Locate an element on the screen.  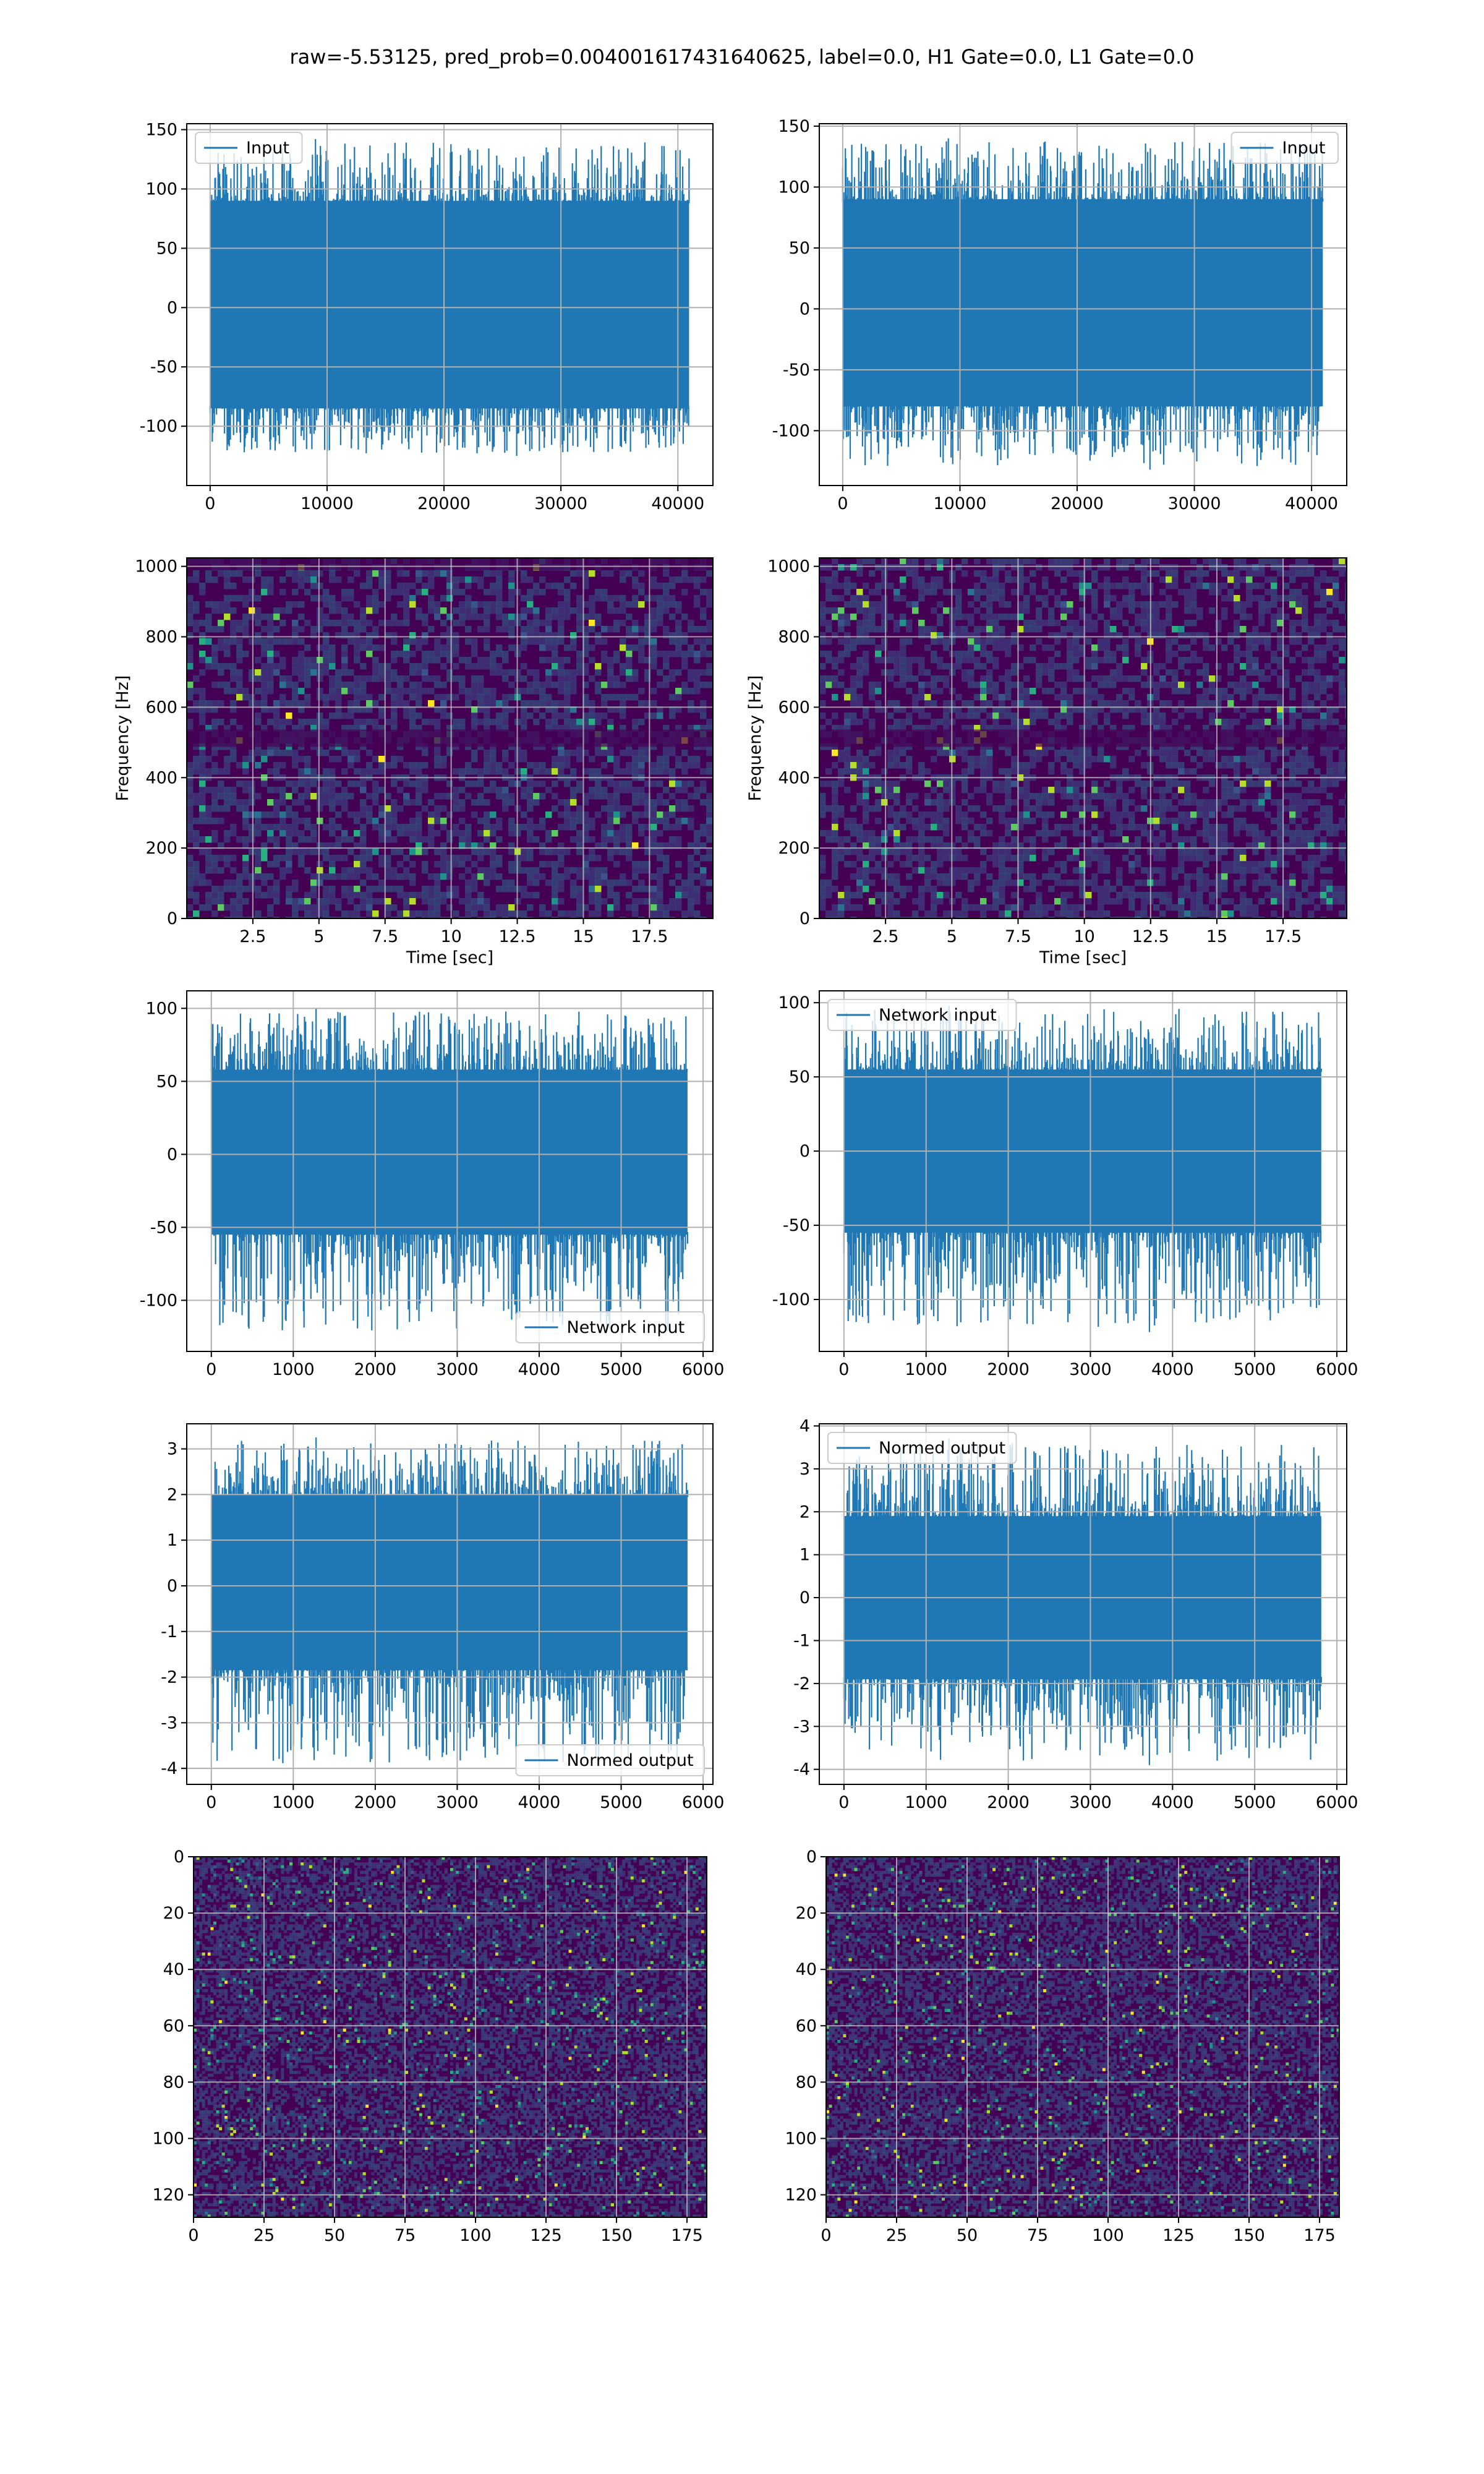
y-tick-label: 3 is located at coordinates (172, 1449).